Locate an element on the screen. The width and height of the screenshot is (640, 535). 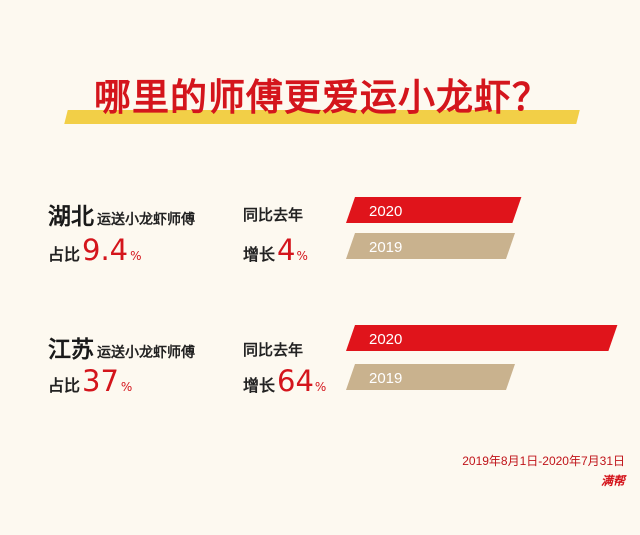
bar-label-湖北-2020: 2020 is located at coordinates (385, 211).